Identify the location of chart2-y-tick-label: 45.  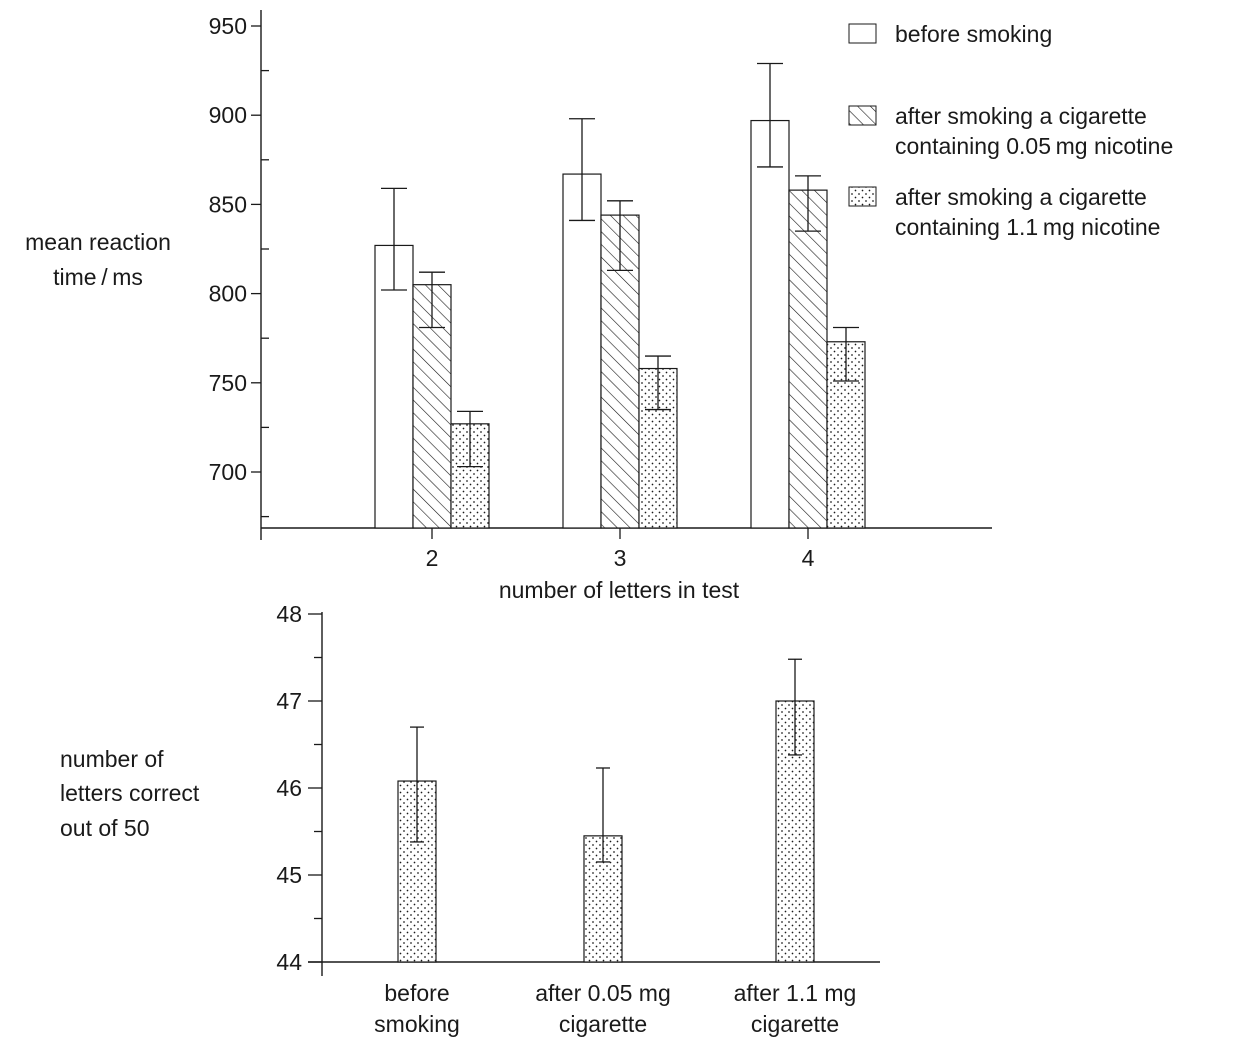
(289, 875).